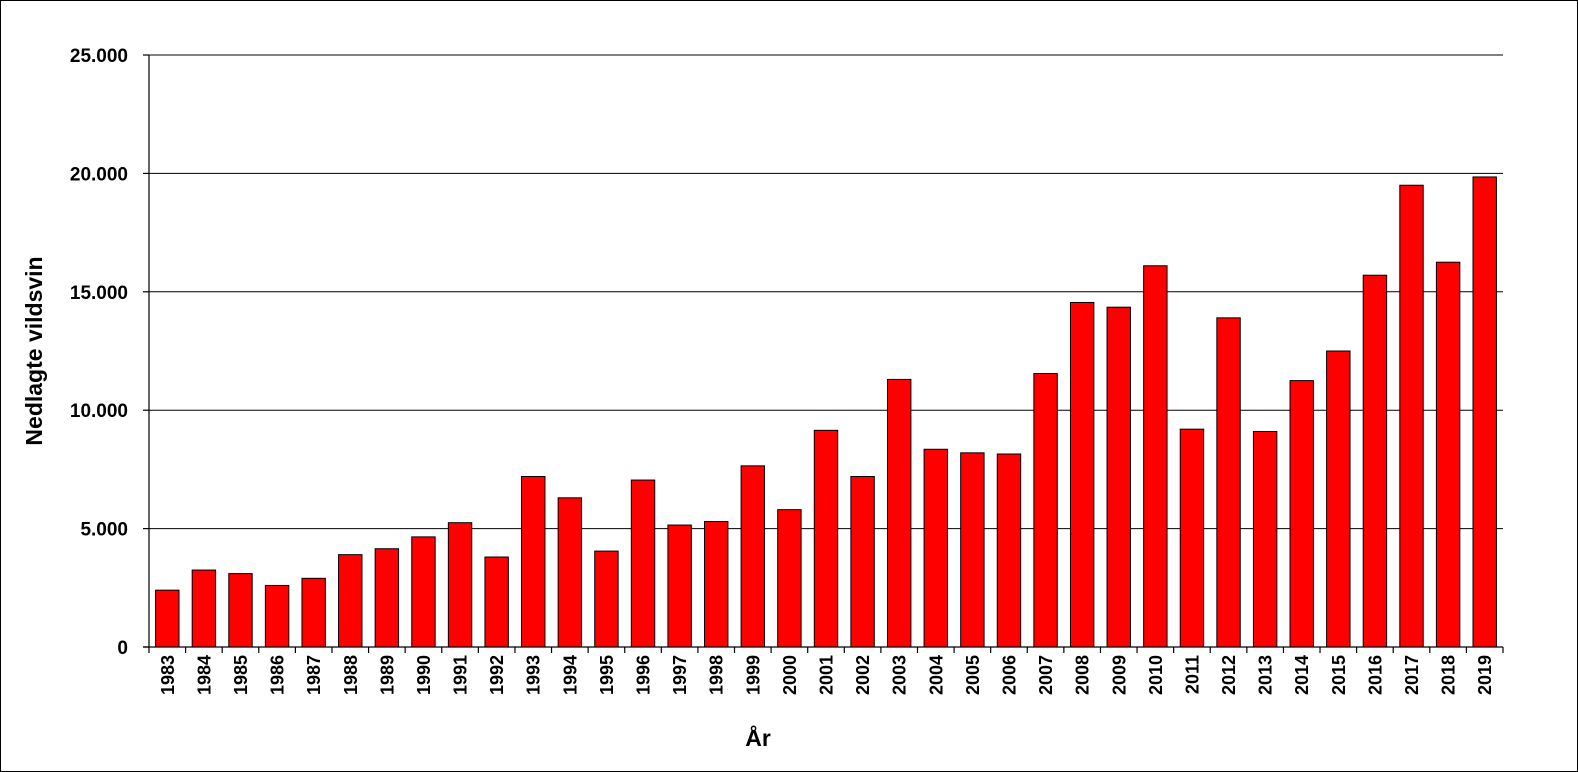  Describe the element at coordinates (790, 675) in the screenshot. I see `x-tick-label: 2000` at that location.